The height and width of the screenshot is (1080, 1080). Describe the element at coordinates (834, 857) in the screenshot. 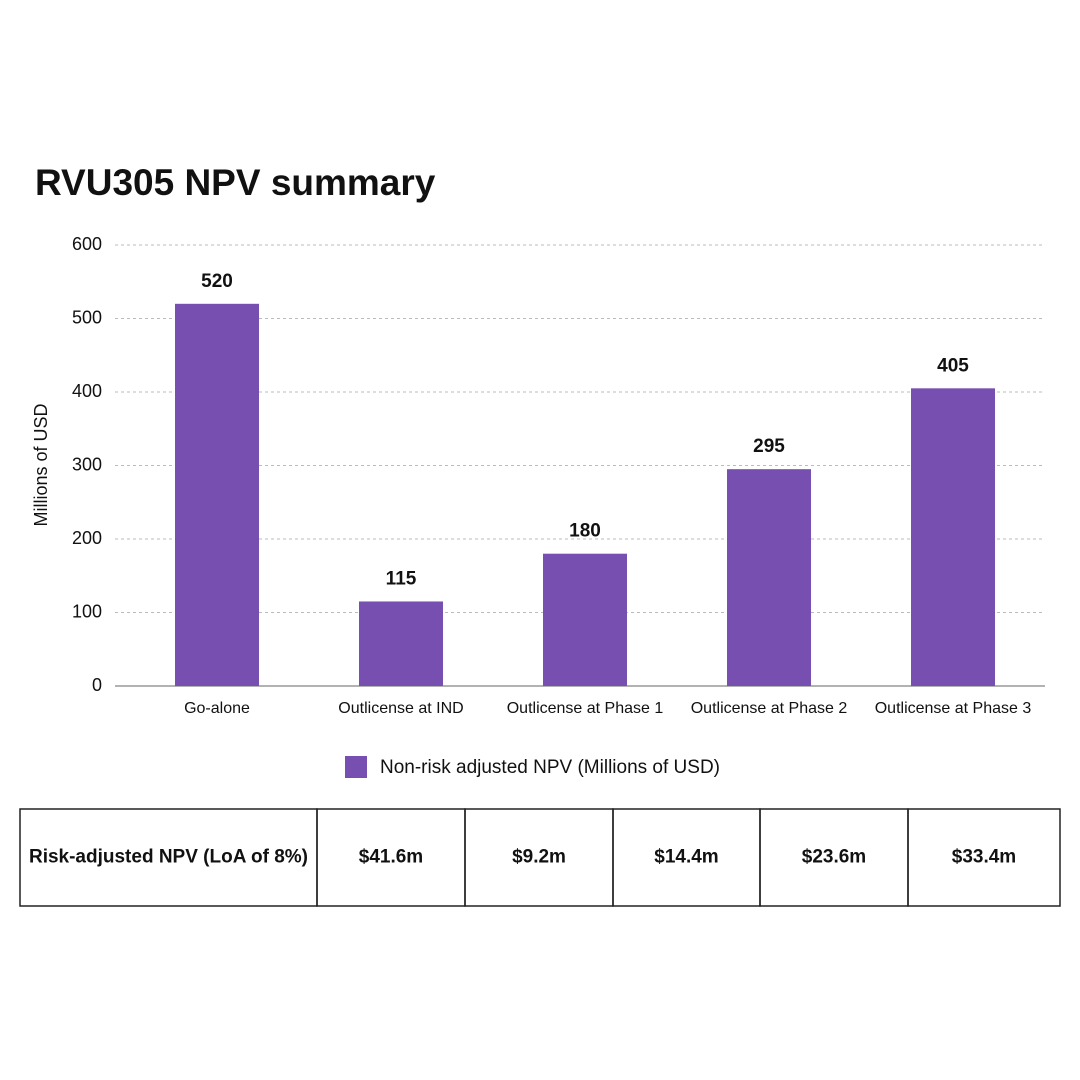

I see `table-text: $23.6m` at that location.